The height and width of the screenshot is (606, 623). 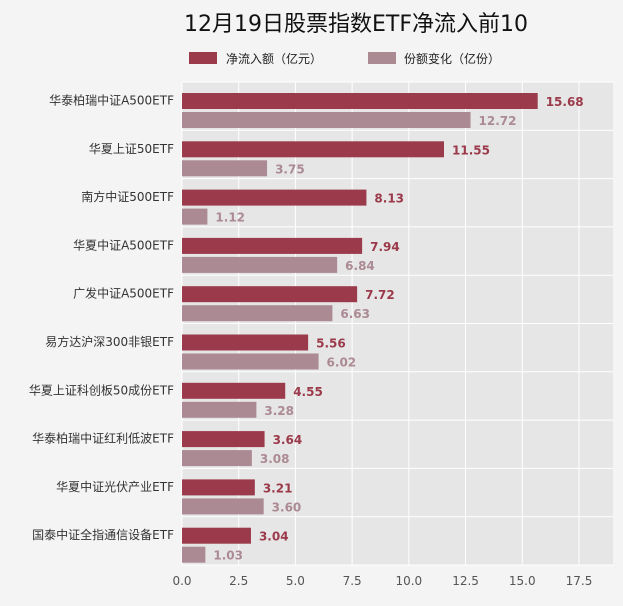 What do you see at coordinates (382, 58) in the screenshot?
I see `legend-swatch-share-change` at bounding box center [382, 58].